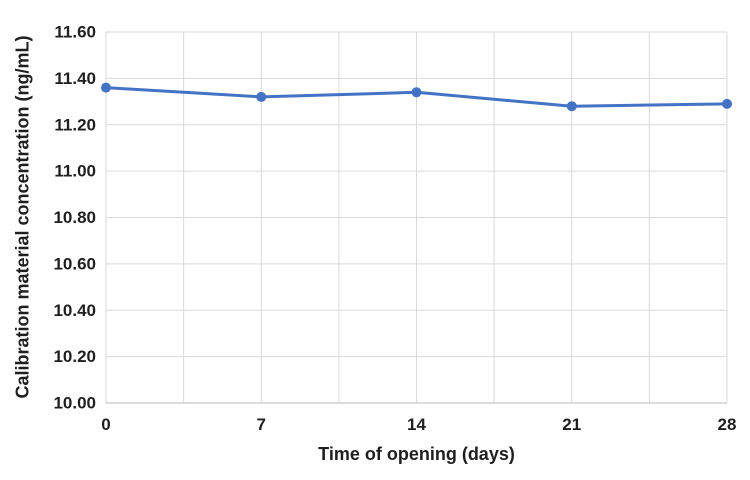  What do you see at coordinates (74, 403) in the screenshot?
I see `y-tick-label: 10.00` at bounding box center [74, 403].